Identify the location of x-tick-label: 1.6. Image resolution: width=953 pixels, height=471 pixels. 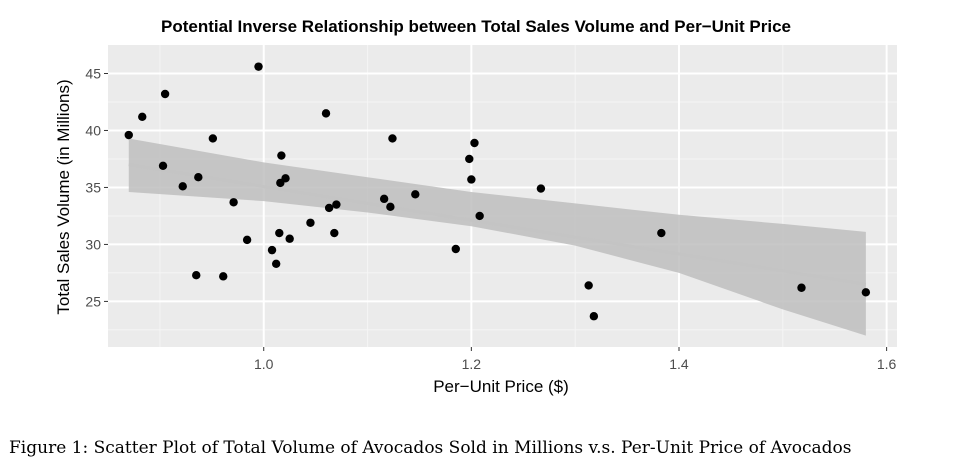
(887, 364).